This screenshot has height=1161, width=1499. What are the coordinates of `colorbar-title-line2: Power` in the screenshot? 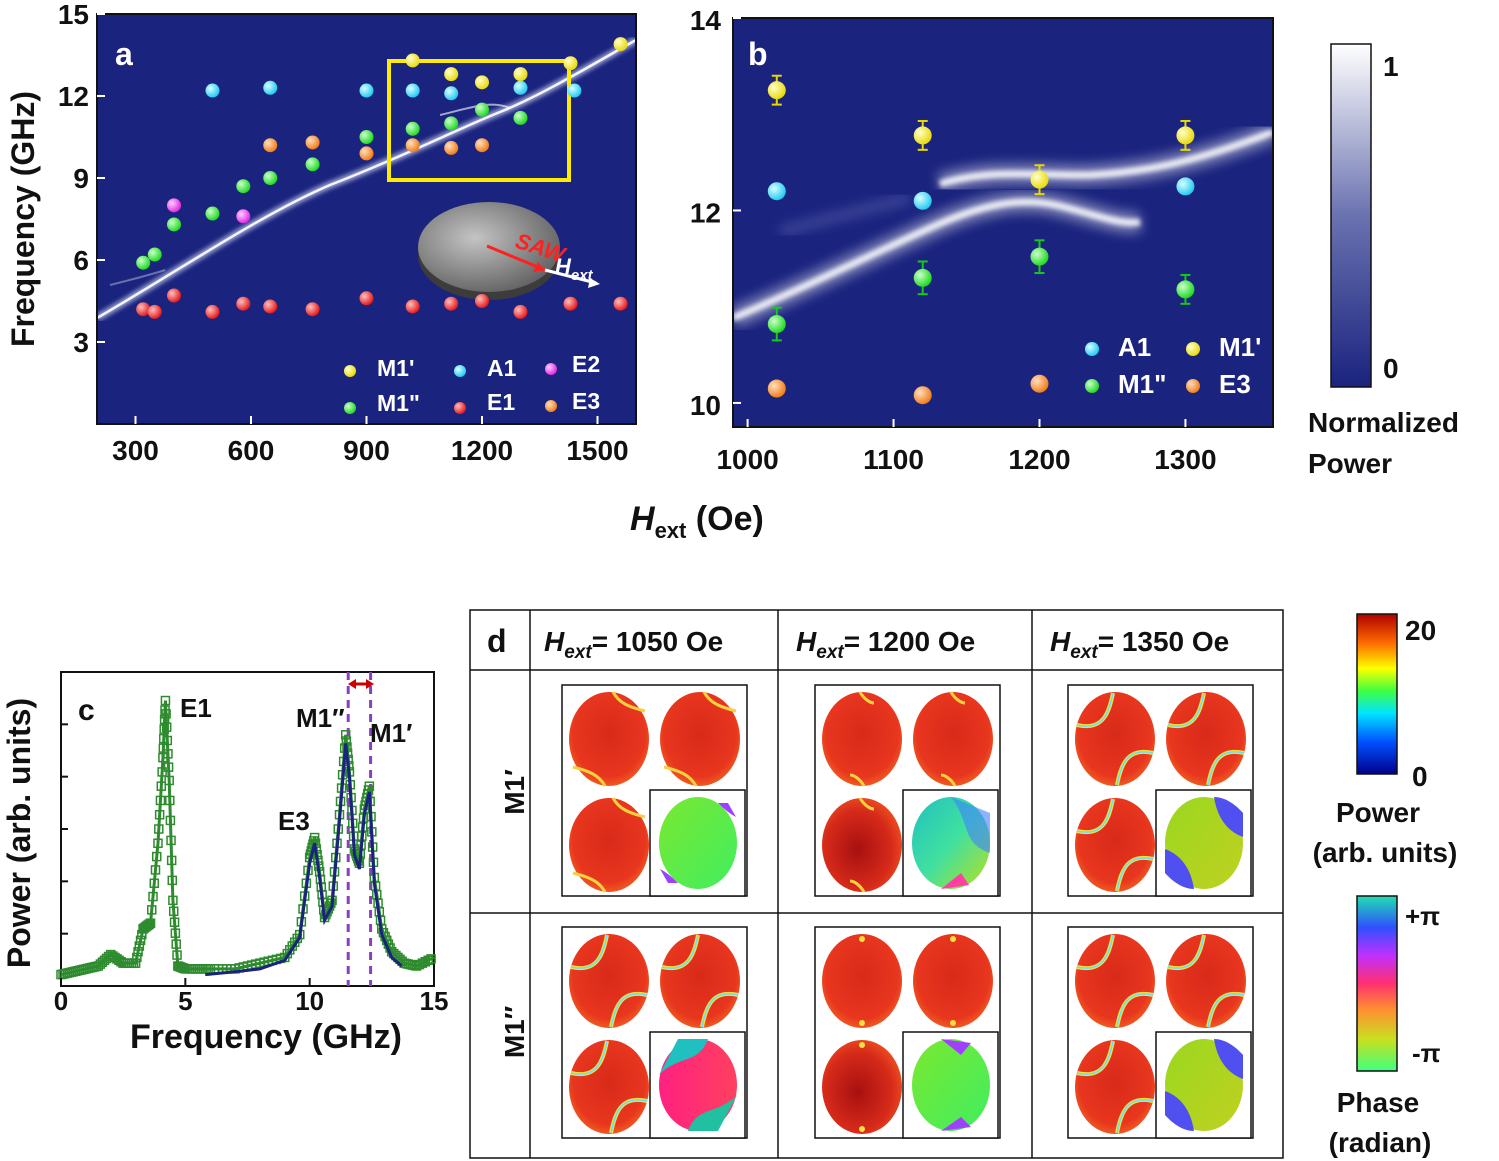 It's located at (1350, 463).